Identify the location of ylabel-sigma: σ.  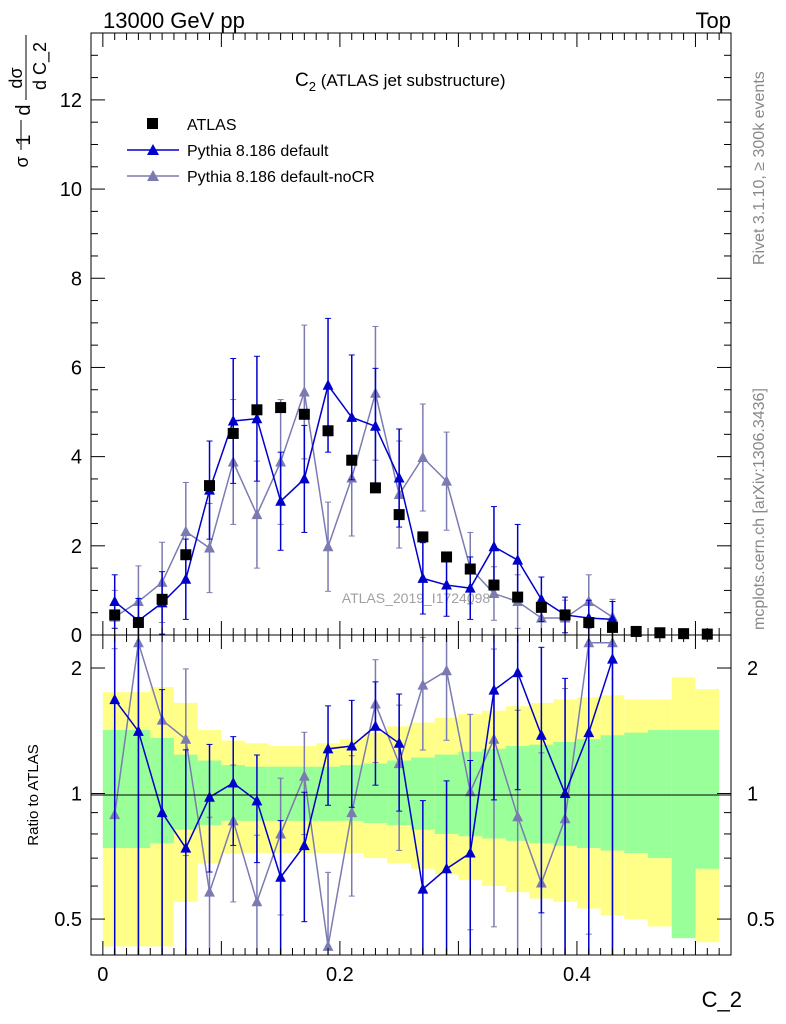
(22, 161).